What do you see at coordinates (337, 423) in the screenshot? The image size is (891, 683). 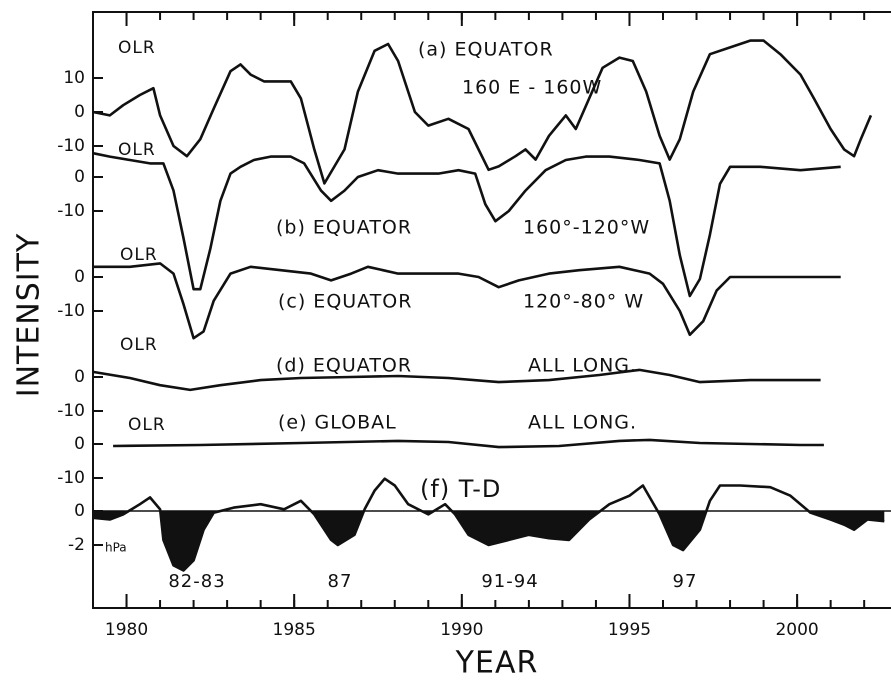 I see `panel-label: (e) GLOBAL` at bounding box center [337, 423].